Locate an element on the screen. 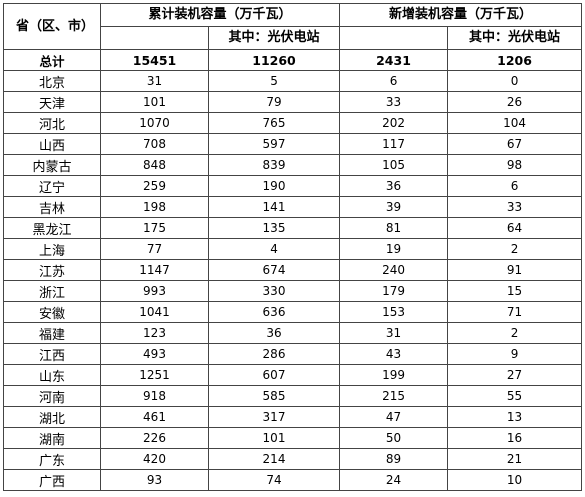  cum-total-cell: 101 is located at coordinates (154, 102).